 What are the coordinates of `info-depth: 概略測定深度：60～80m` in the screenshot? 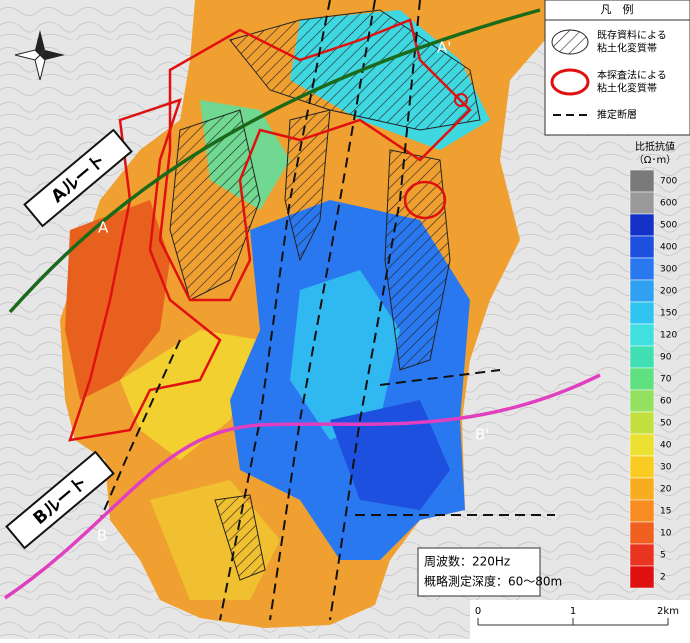 It's located at (493, 581).